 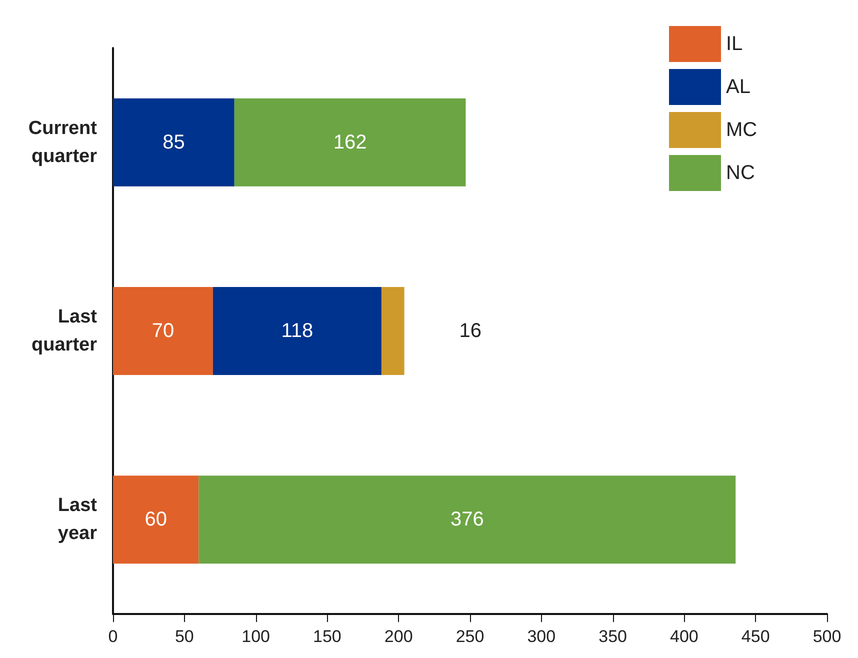 What do you see at coordinates (541, 636) in the screenshot?
I see `x-tick-label: 300` at bounding box center [541, 636].